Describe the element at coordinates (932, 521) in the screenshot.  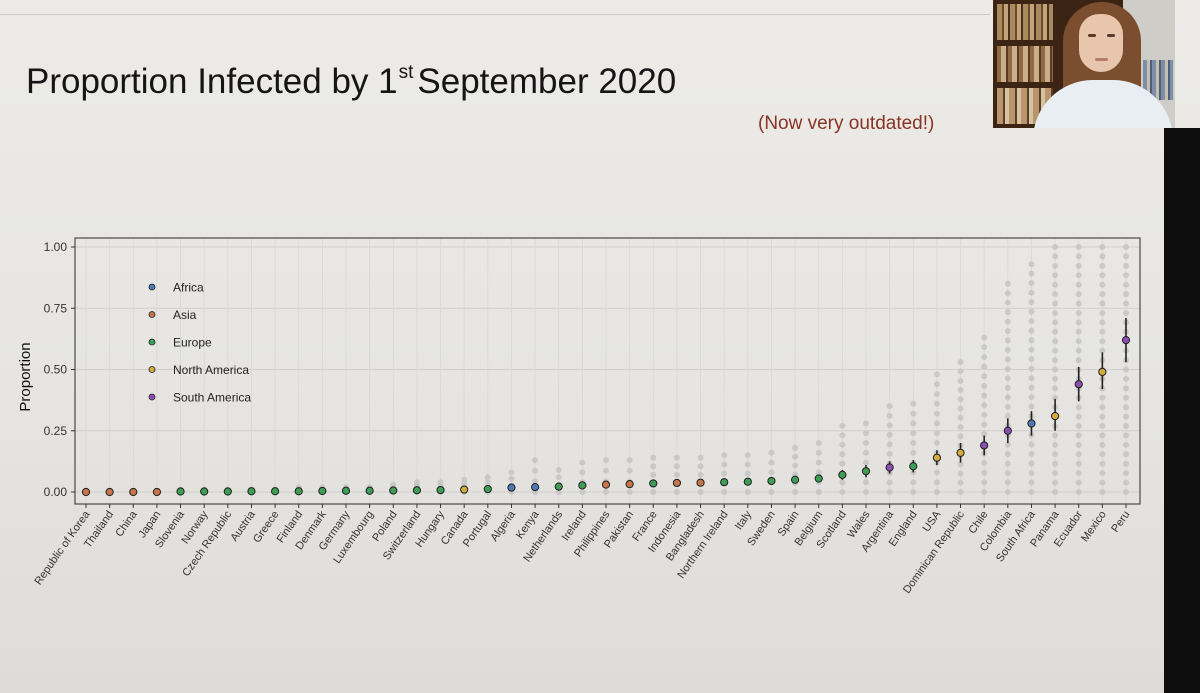
I see `x-tick-label-36: USA` at that location.